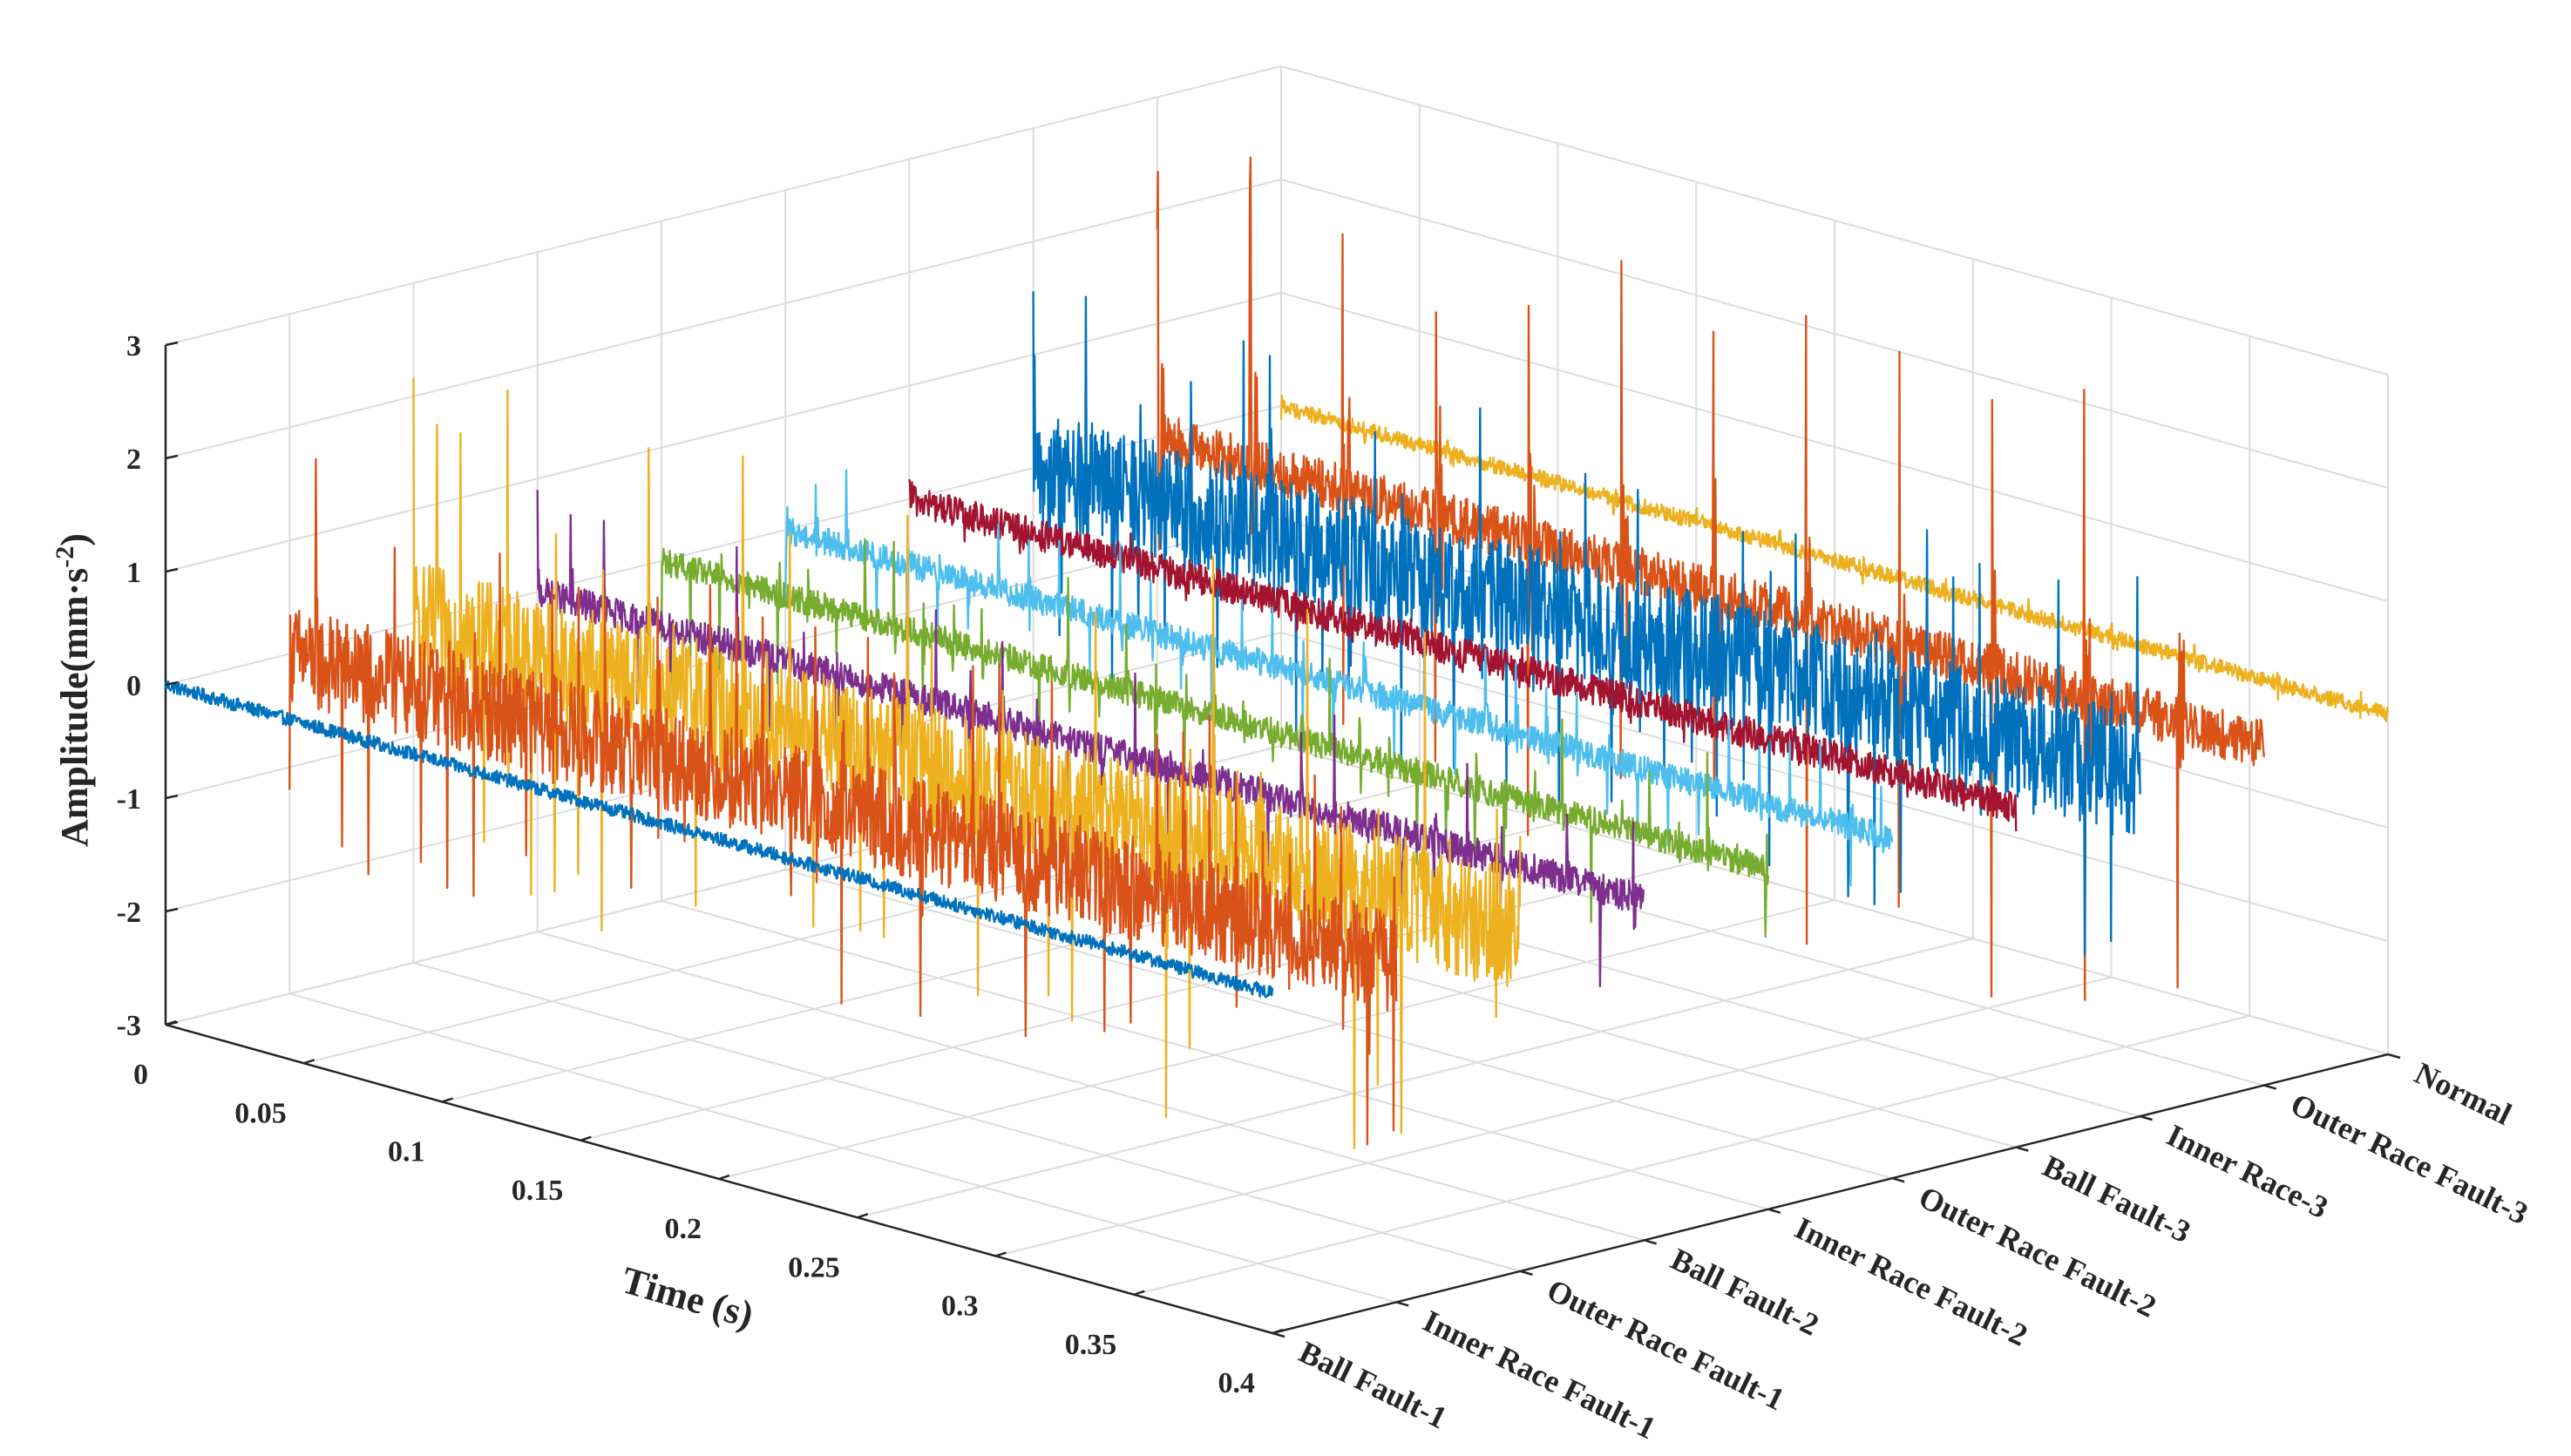 The image size is (2571, 1456). What do you see at coordinates (129, 913) in the screenshot?
I see `z-tick-label: -2` at bounding box center [129, 913].